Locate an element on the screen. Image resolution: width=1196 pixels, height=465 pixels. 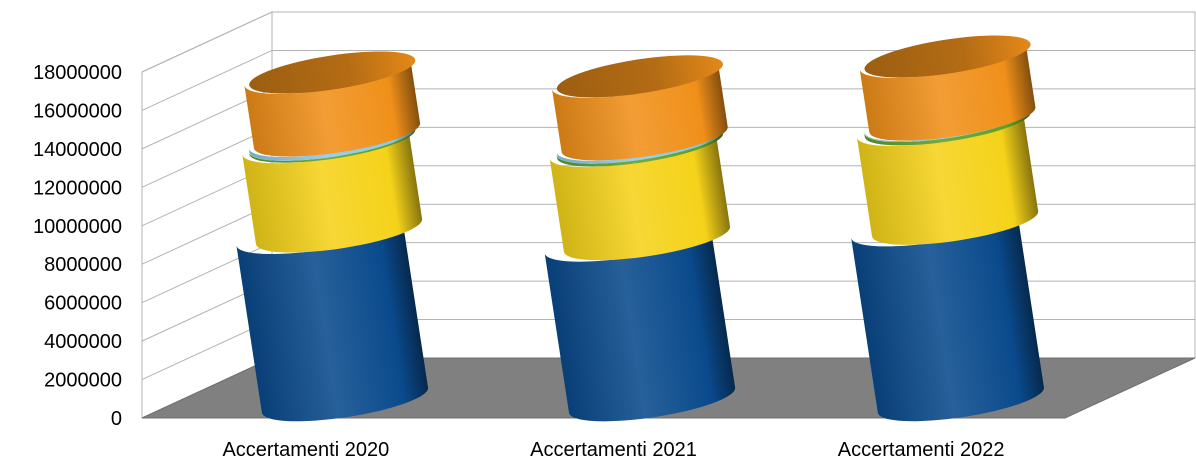
y-tick-label: 16000000 is located at coordinates (77, 111).